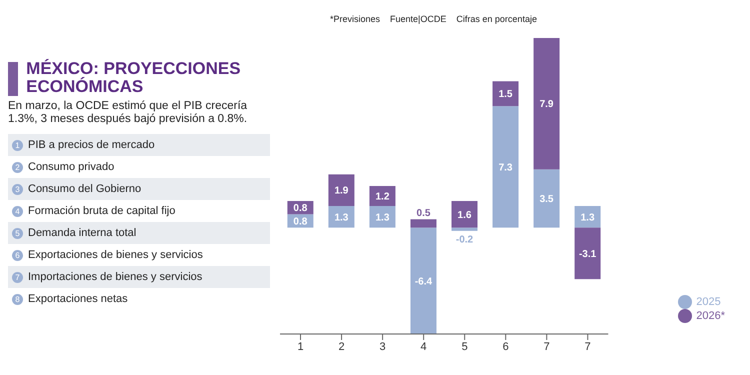 The image size is (750, 375). I want to click on text: *Previsiones, so click(355, 19).